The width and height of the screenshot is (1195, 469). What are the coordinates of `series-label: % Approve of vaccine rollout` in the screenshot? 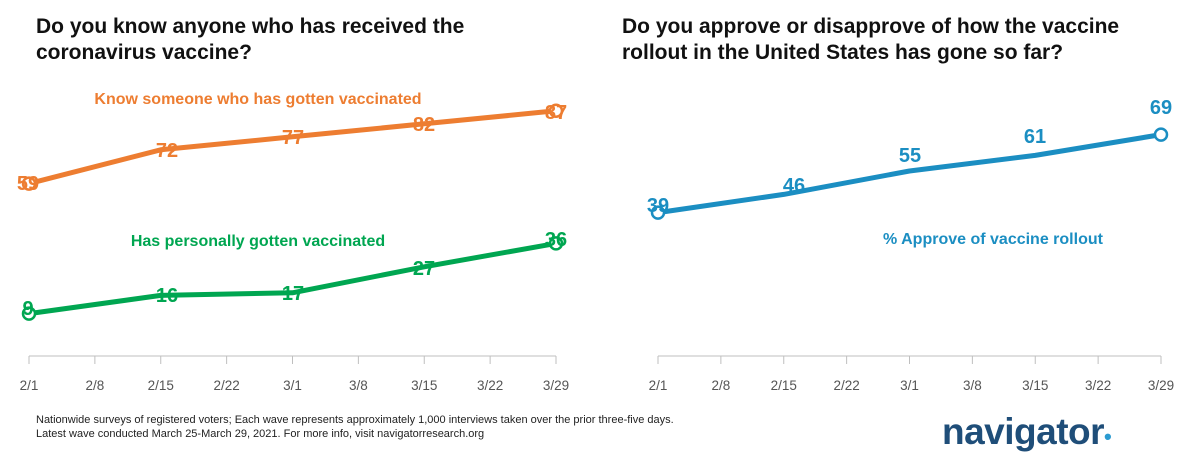 It's located at (993, 239).